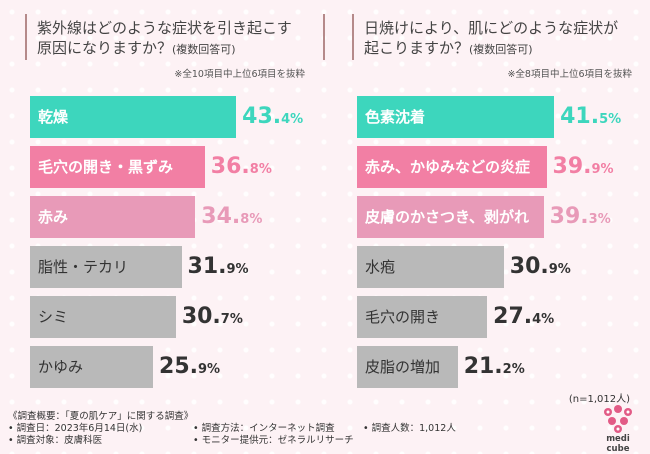 The height and width of the screenshot is (454, 650). I want to click on bar-value-main: 36., so click(230, 166).